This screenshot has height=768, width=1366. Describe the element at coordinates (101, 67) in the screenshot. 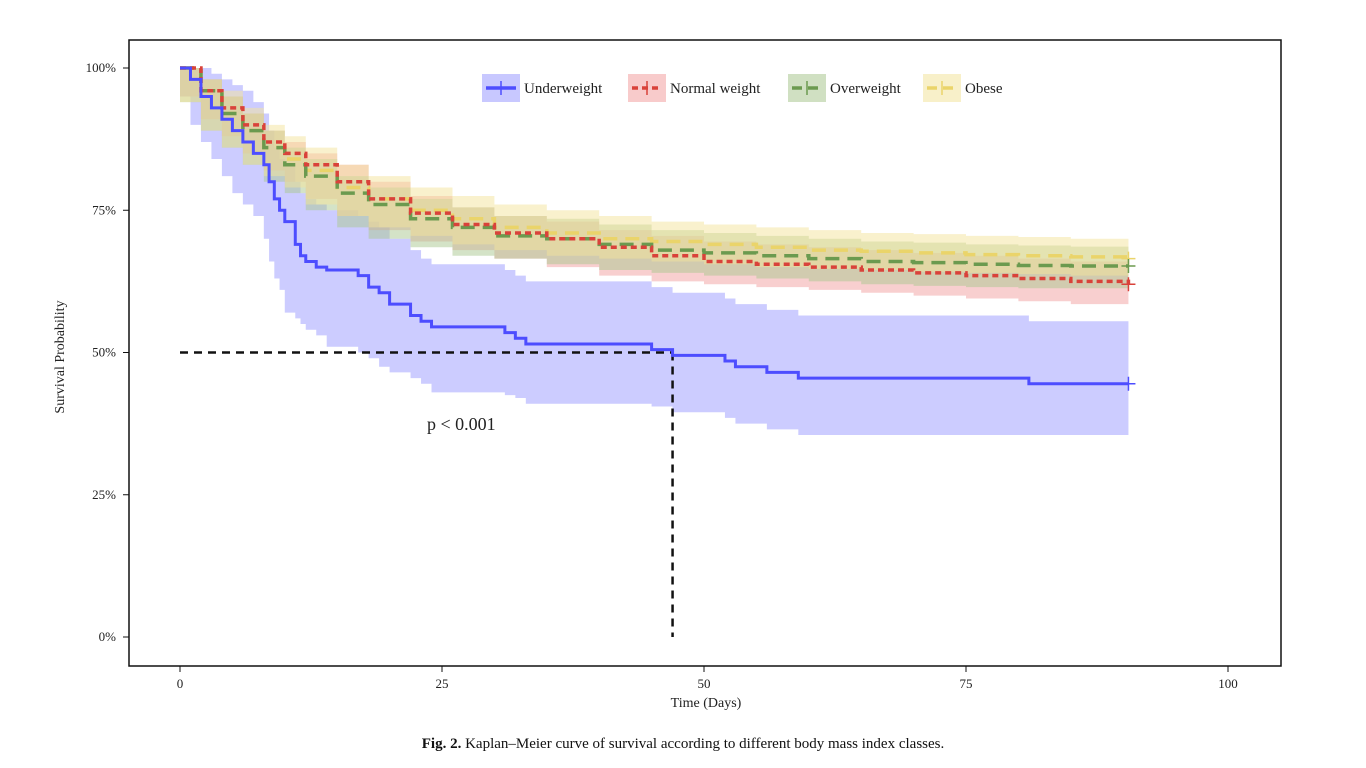

I see `y-tick-label: 100%` at that location.